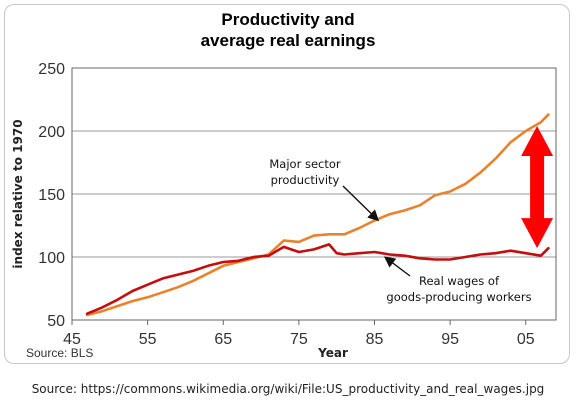 The image size is (576, 405). Describe the element at coordinates (299, 339) in the screenshot. I see `x-tick-label: 75` at that location.